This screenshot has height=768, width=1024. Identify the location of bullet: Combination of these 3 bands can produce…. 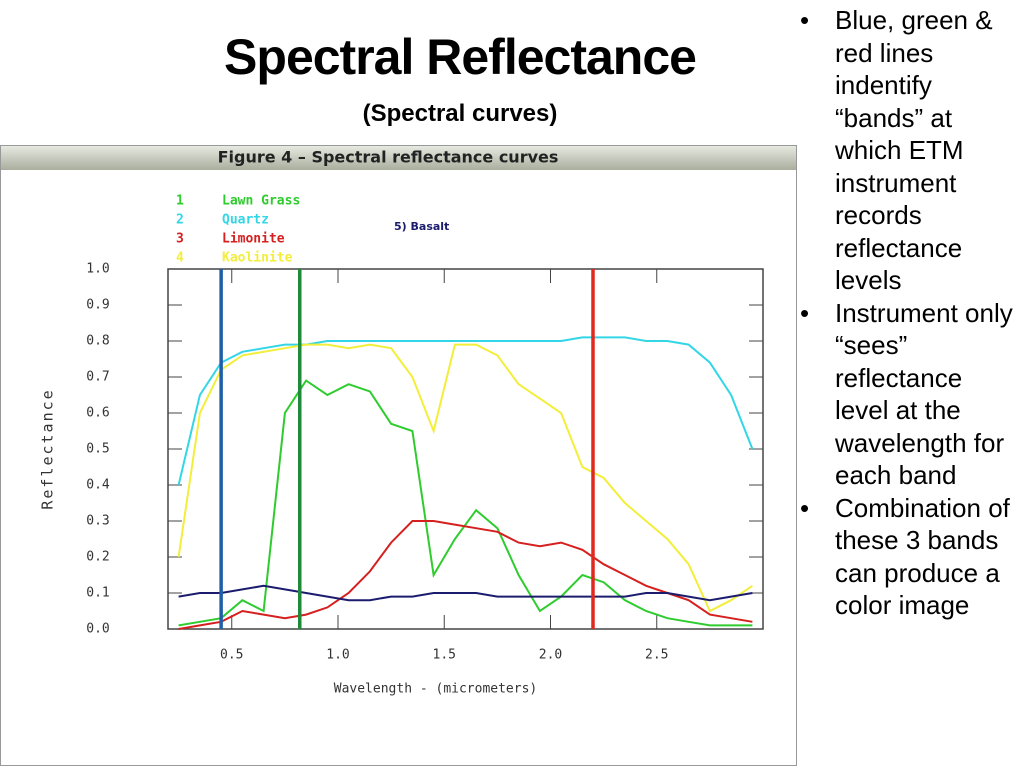
(911, 557).